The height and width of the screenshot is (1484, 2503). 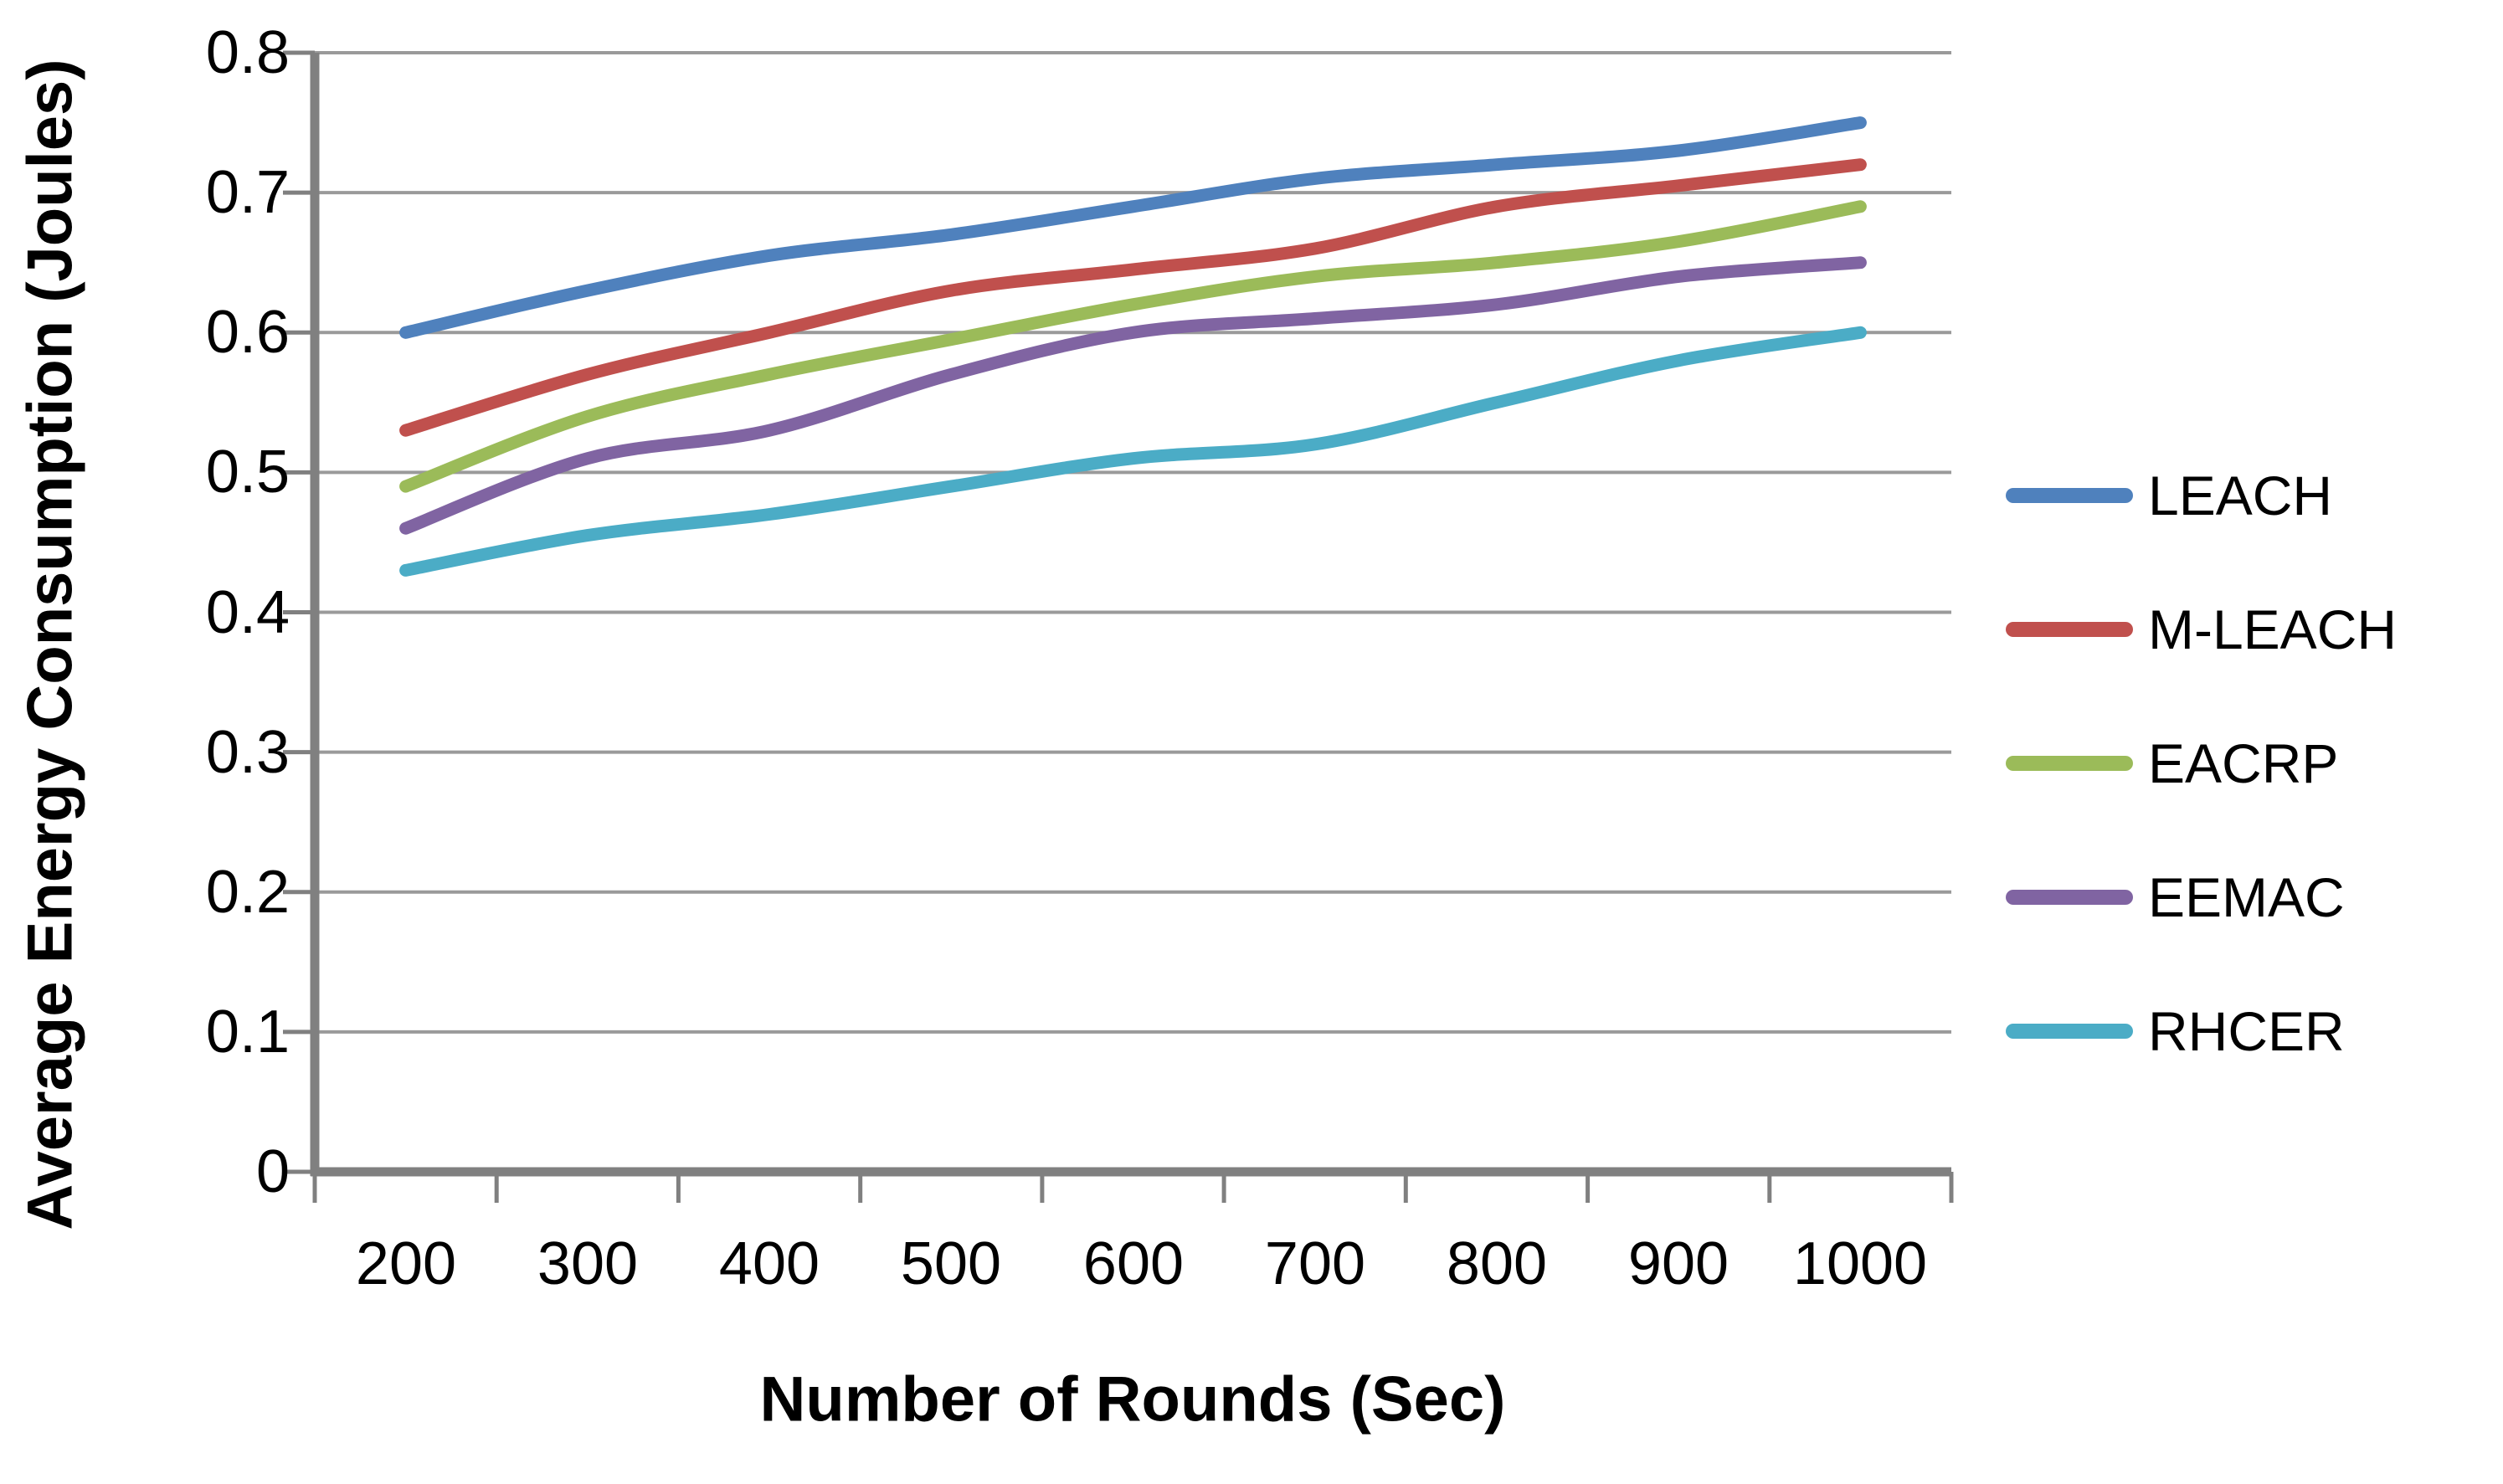 What do you see at coordinates (1133, 451) in the screenshot?
I see `series-line-rhcer` at bounding box center [1133, 451].